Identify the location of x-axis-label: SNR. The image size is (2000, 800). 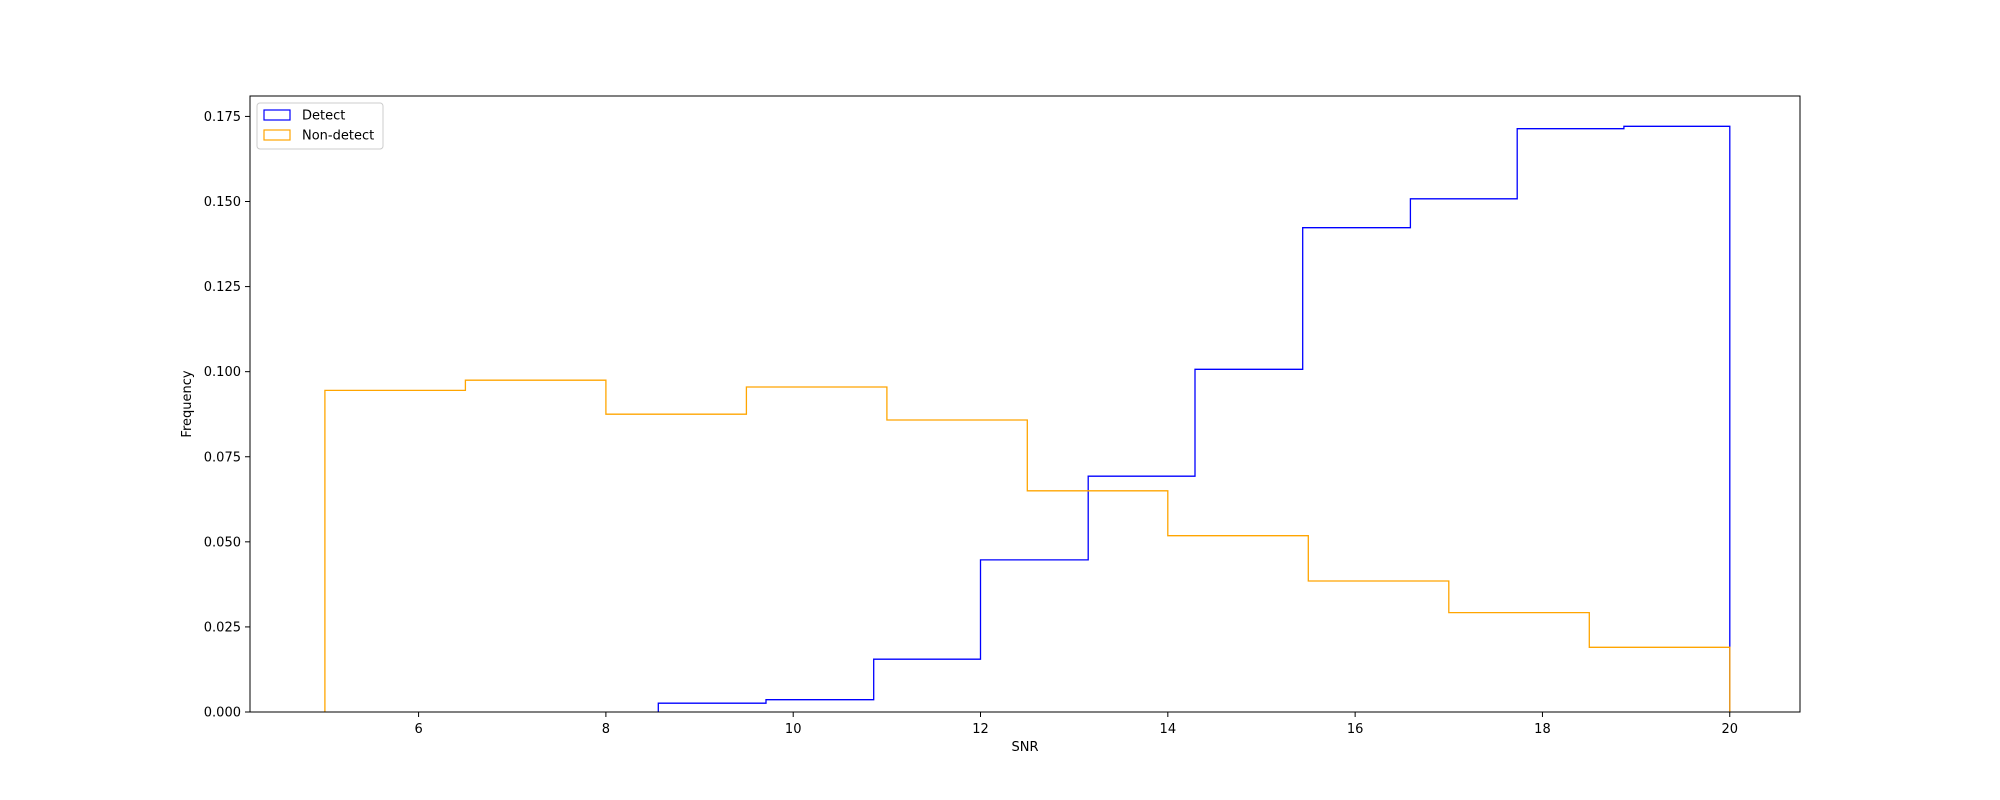
(1024, 747).